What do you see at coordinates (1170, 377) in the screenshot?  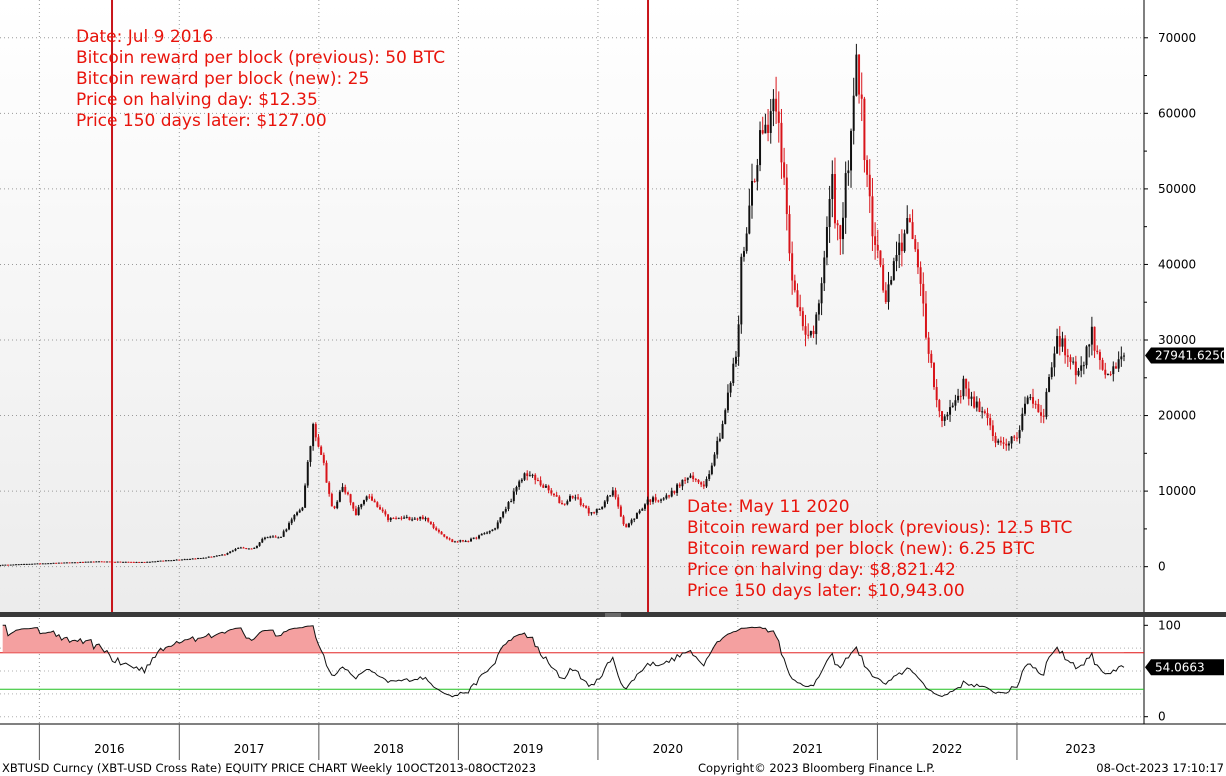 I see `y-tick-labels: 0 10000 20000 30000 40000 50000 60000 70000 0 100` at bounding box center [1170, 377].